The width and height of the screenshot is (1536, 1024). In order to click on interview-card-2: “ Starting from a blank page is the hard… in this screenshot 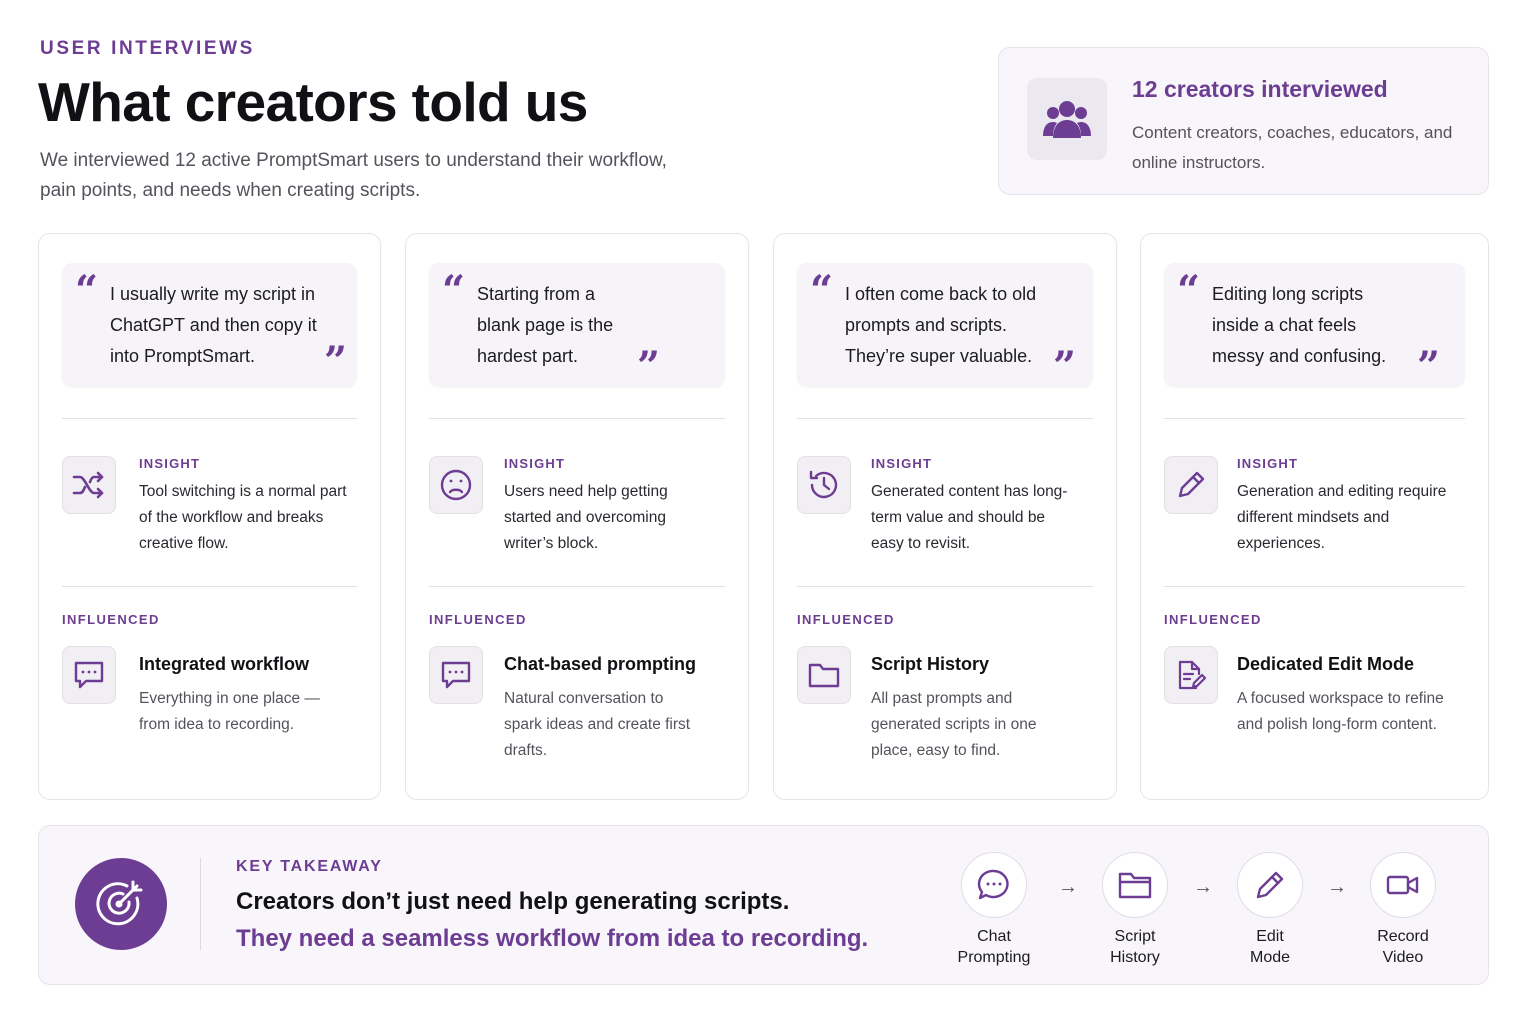, I will do `click(577, 516)`.